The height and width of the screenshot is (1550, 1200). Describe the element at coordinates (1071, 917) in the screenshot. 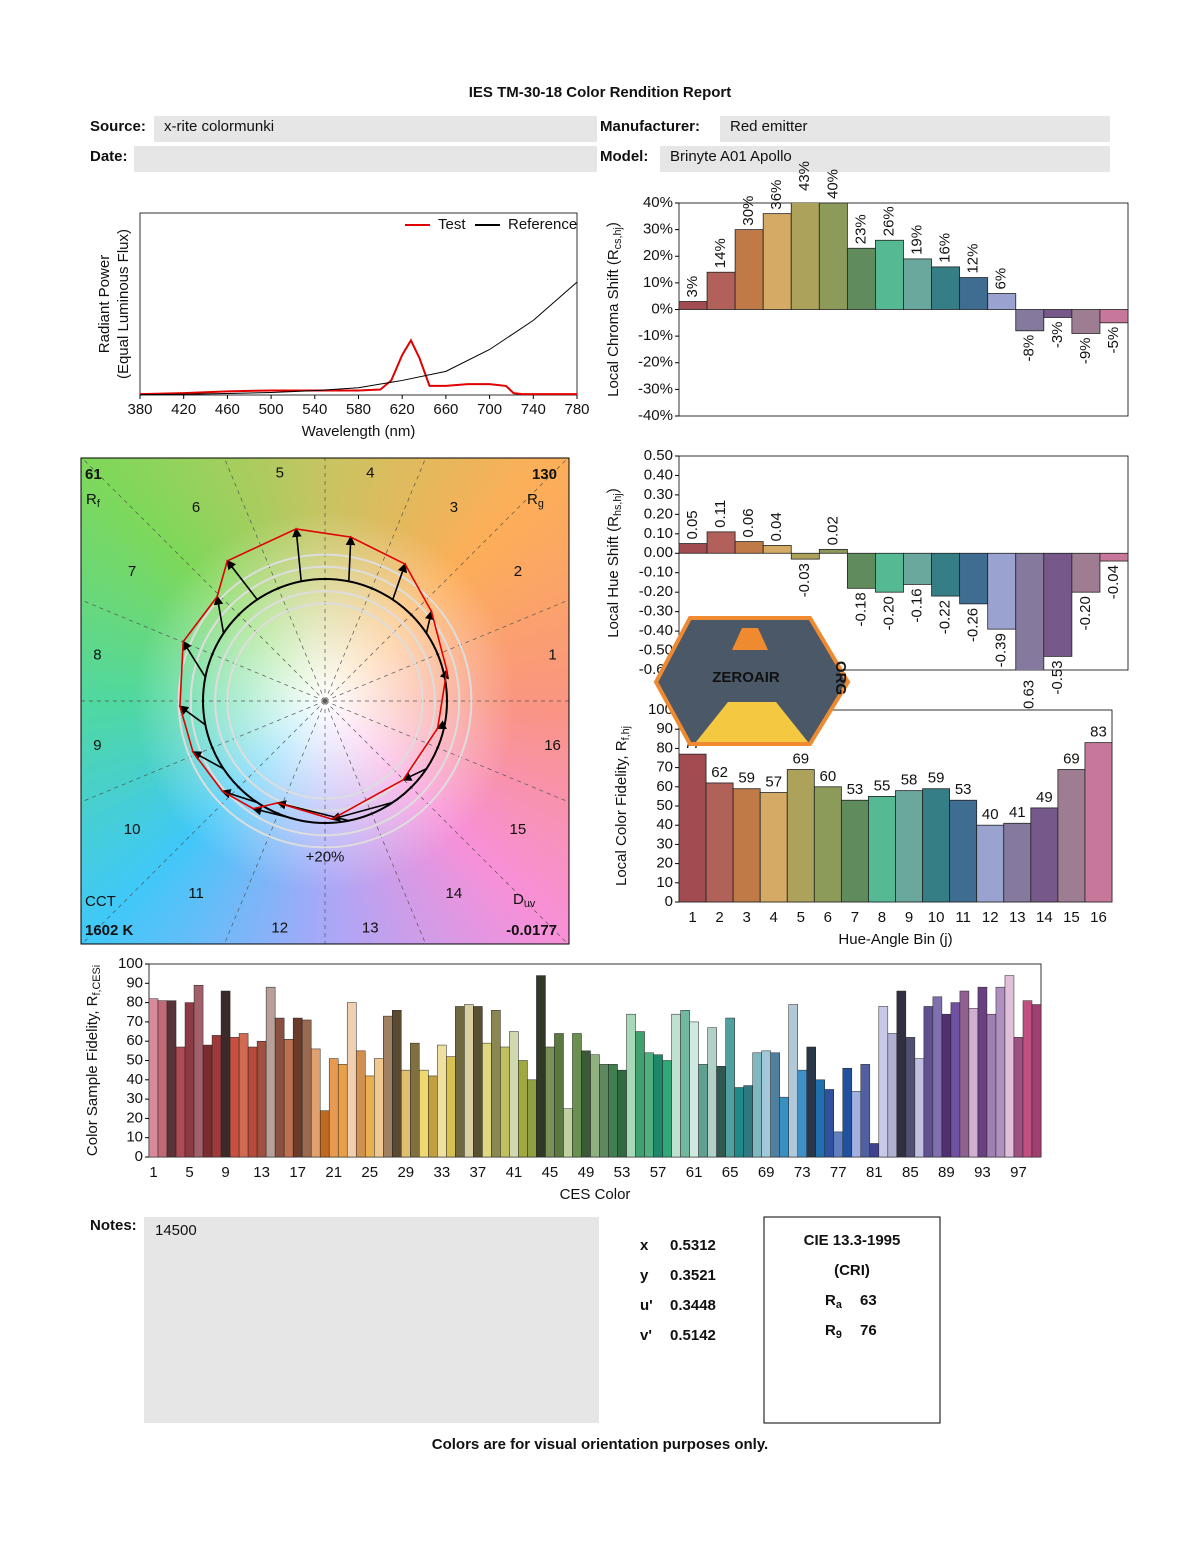

I see `x-tick-label: 15` at that location.